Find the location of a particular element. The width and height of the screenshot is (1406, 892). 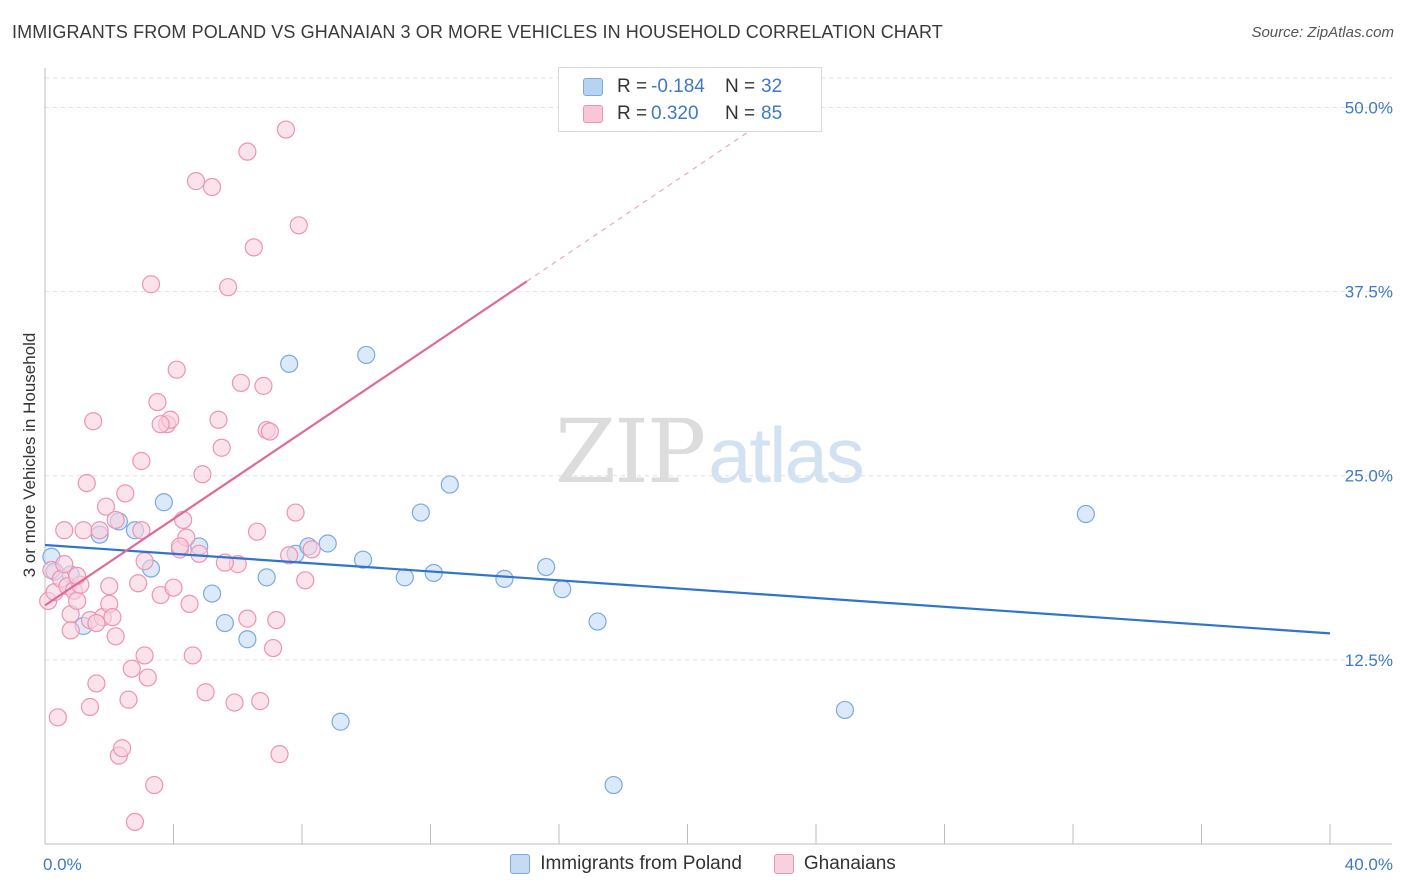

y-tick-label: 50.0% is located at coordinates (1369, 107).